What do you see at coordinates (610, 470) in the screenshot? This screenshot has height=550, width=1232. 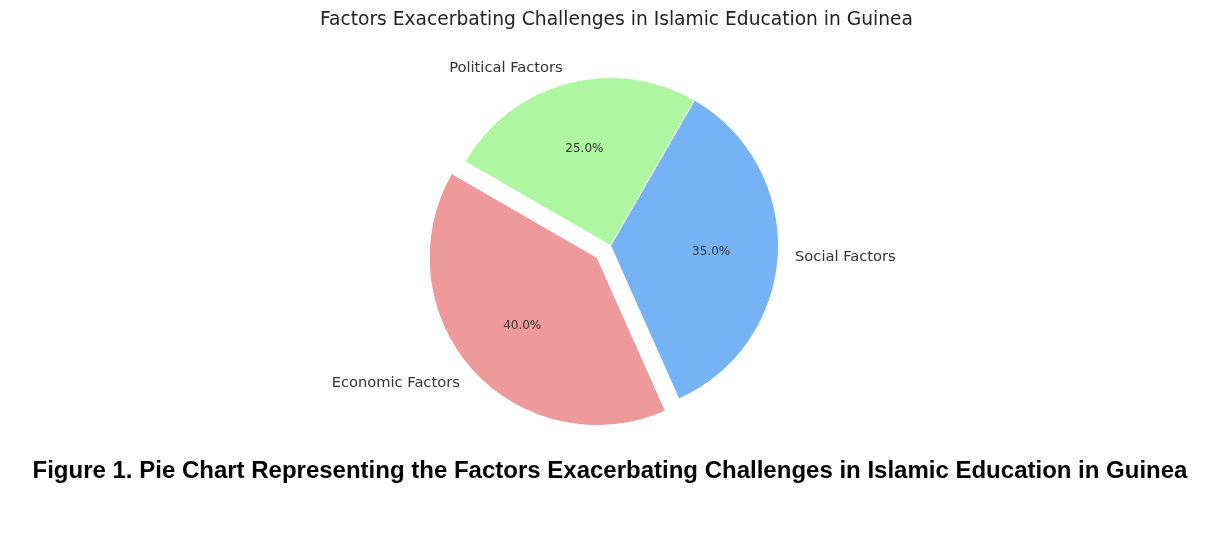 I see `caption: Figure 1. Pie Chart Representing the Factors Exacerbating Challenges in Islamic Education in Guinea` at bounding box center [610, 470].